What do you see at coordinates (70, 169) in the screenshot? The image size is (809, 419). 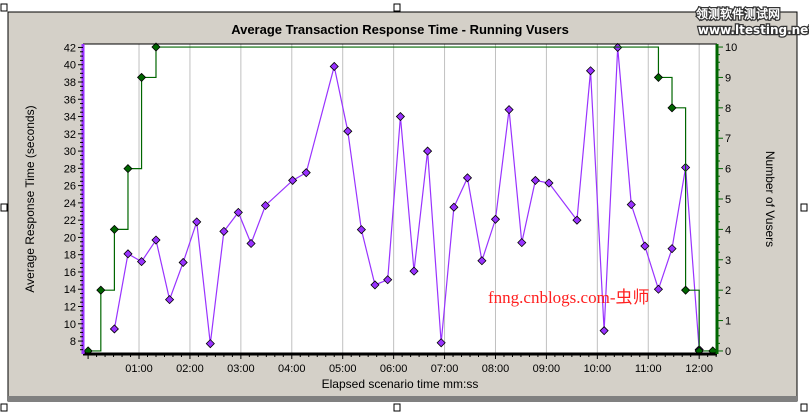 I see `y-tick-label: 28` at bounding box center [70, 169].